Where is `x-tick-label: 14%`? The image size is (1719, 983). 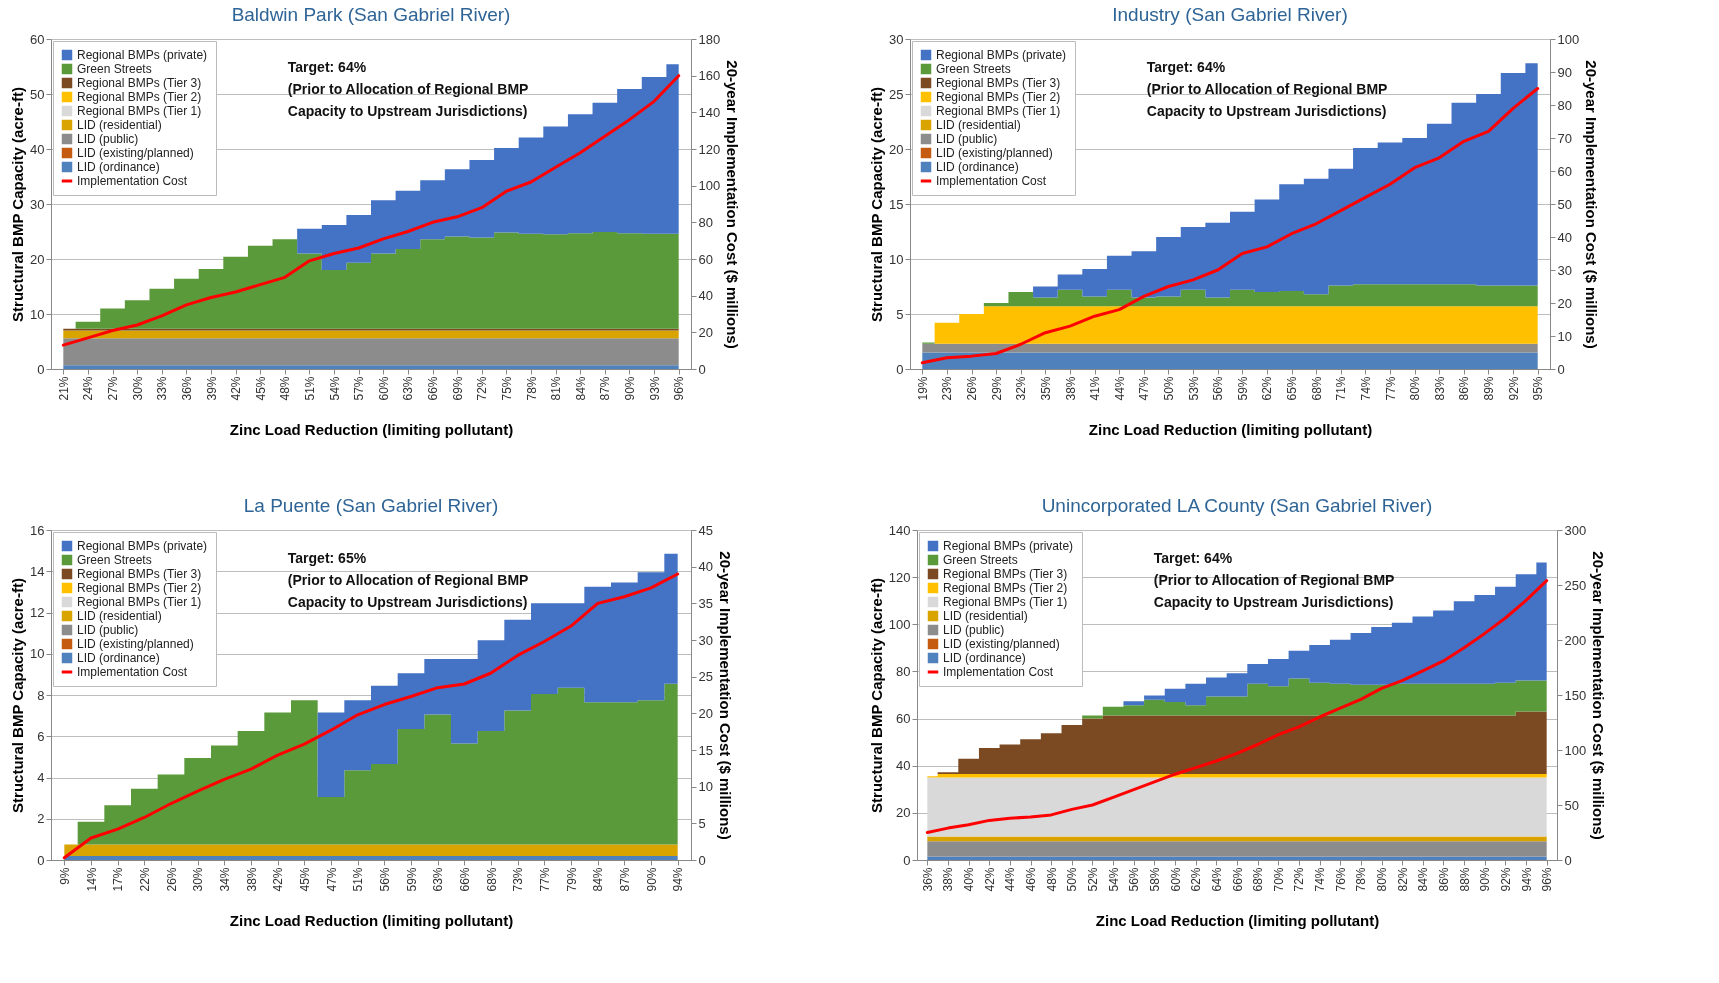
x-tick-label: 14% is located at coordinates (91, 879).